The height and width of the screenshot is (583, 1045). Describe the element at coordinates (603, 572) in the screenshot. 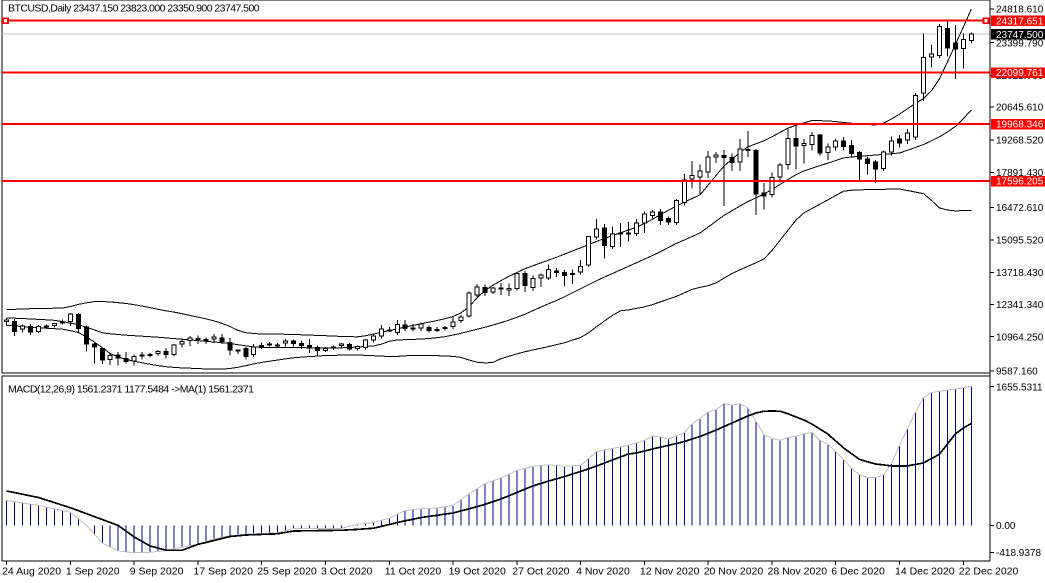

I see `svg-text: 4 Nov 2020` at that location.